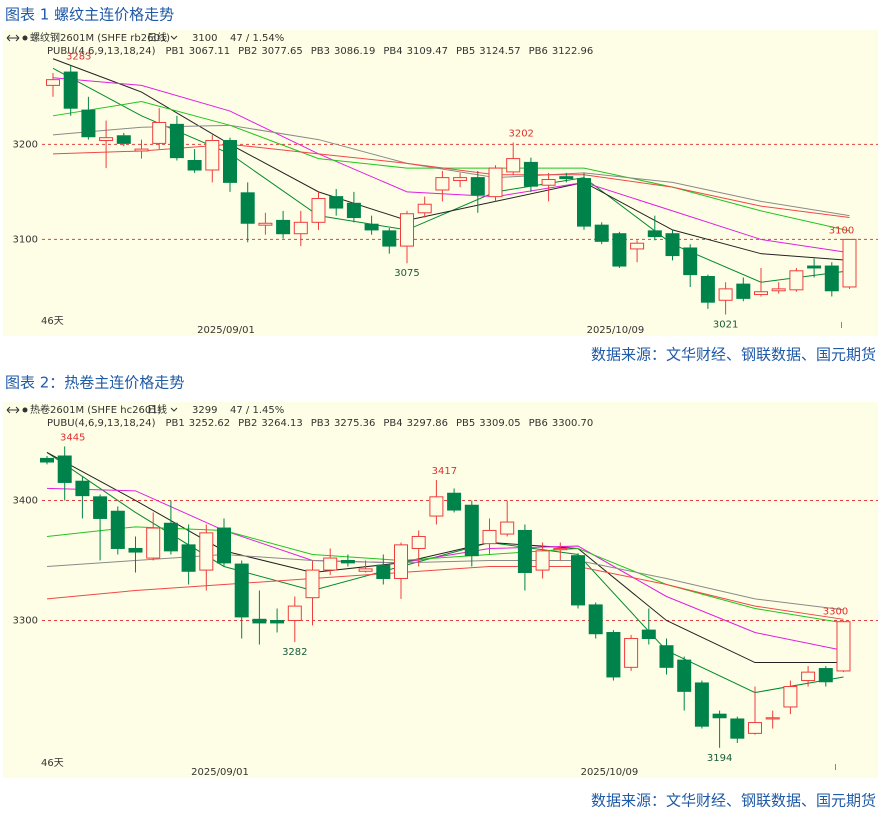 This screenshot has height=817, width=885. I want to click on low-annotation: 3194, so click(719, 758).